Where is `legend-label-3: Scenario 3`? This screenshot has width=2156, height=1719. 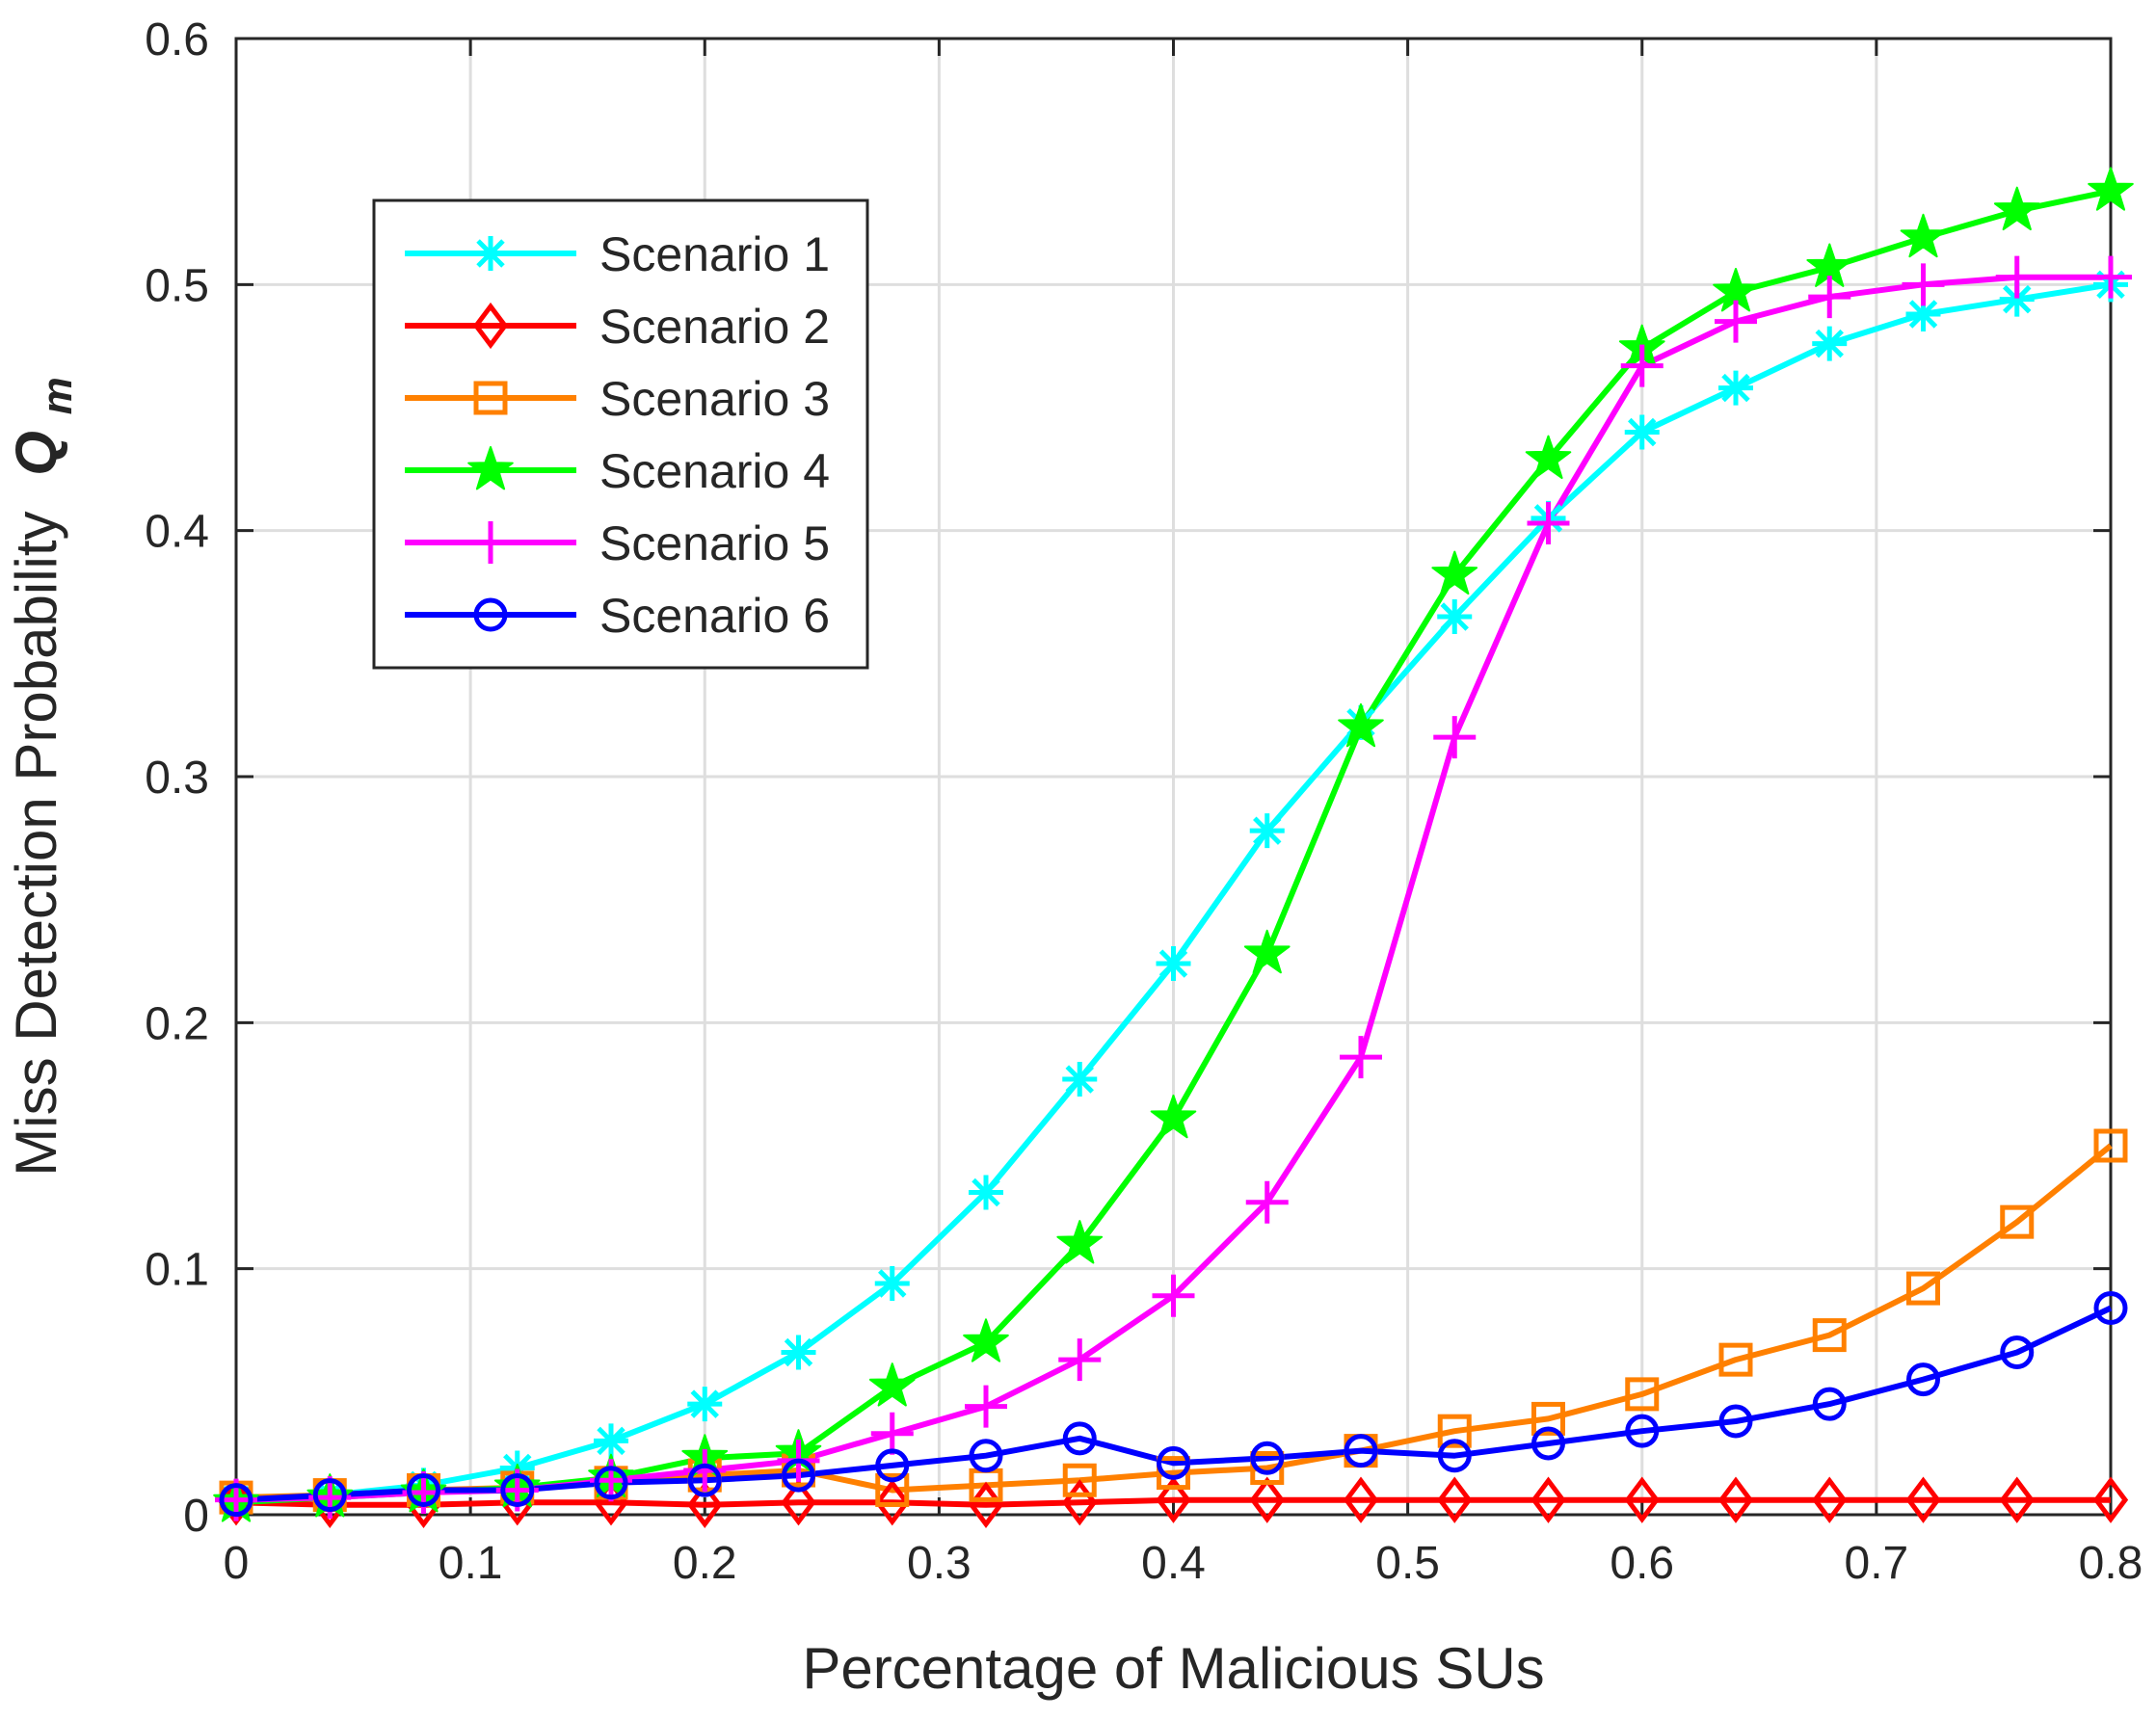 legend-label-3: Scenario 3 is located at coordinates (714, 399).